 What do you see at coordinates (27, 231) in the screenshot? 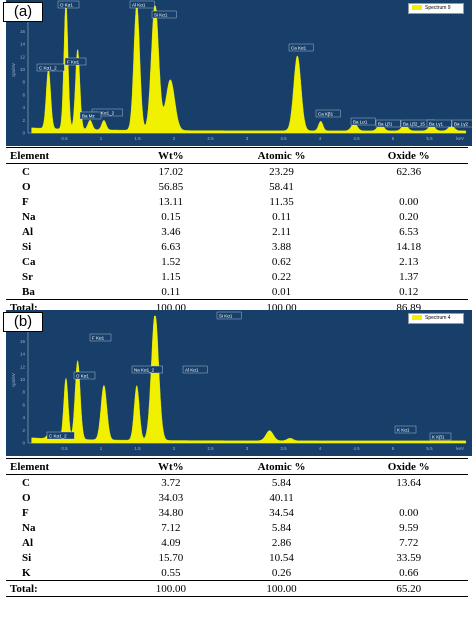
I see `cell-element: Al` at bounding box center [27, 231].